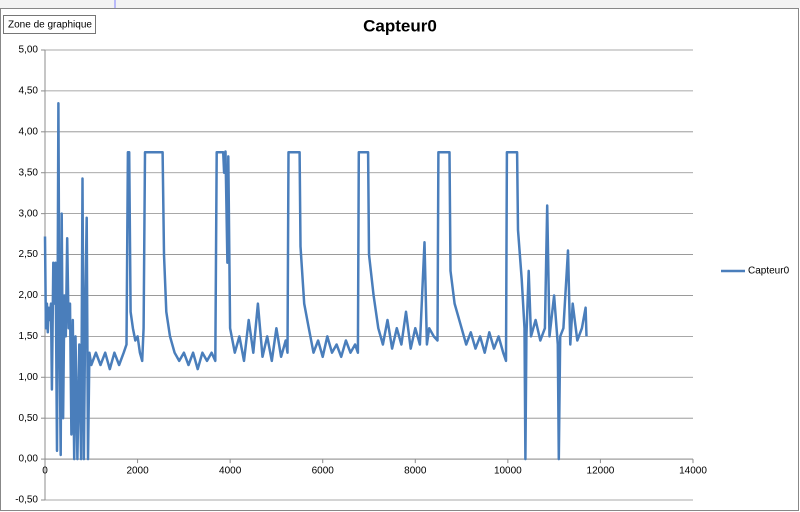 This screenshot has height=512, width=800. I want to click on tooltip-box, so click(49, 24).